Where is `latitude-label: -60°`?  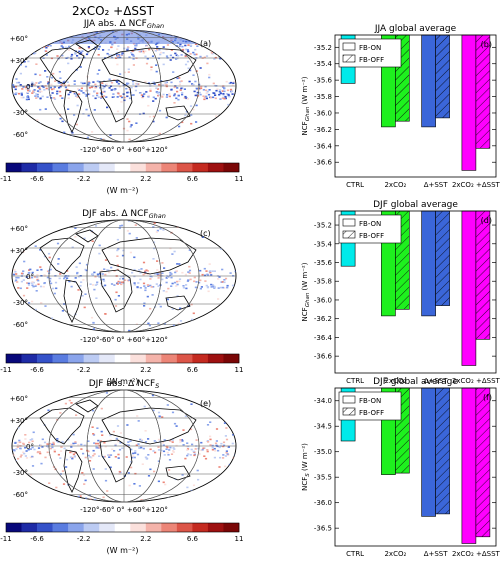
latitude-label: -60° is located at coordinates (20, 325).